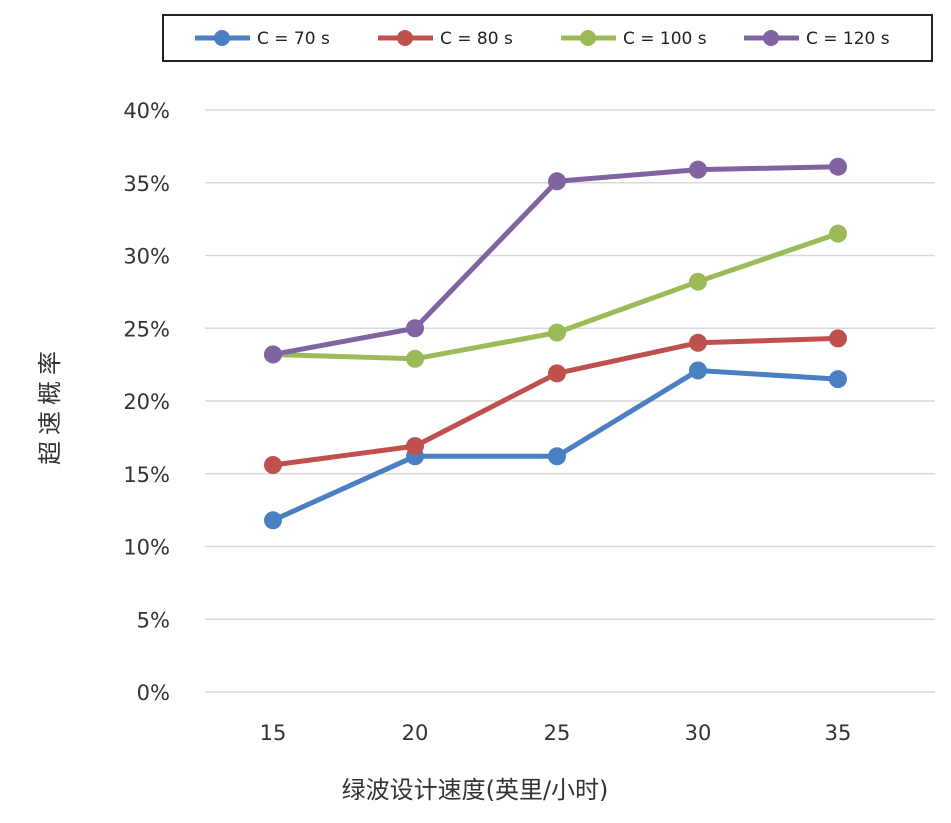  I want to click on y-tick-label: 20%, so click(146, 402).